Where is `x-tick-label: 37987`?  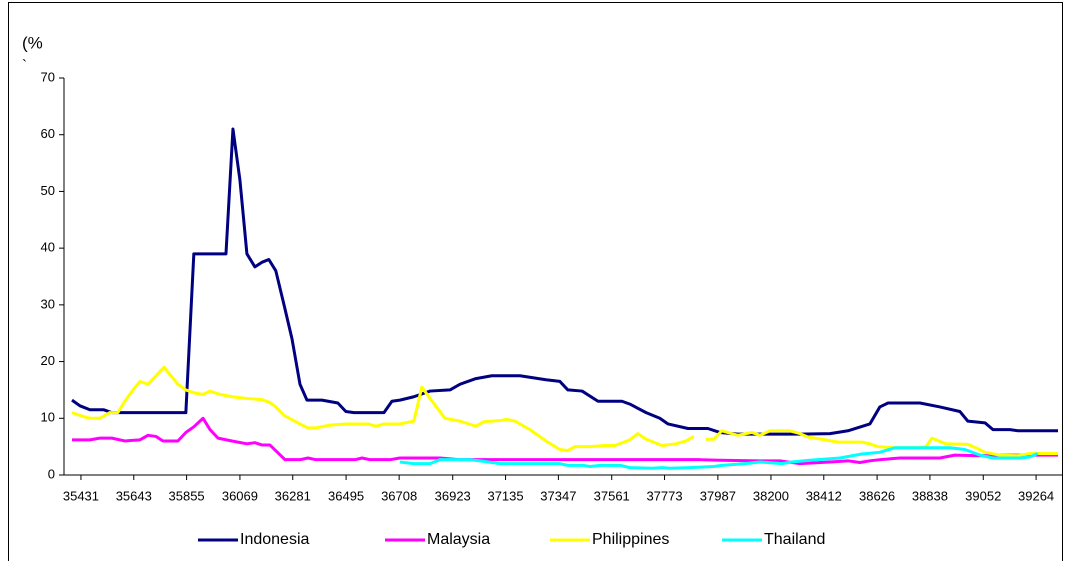
x-tick-label: 37987 is located at coordinates (718, 495).